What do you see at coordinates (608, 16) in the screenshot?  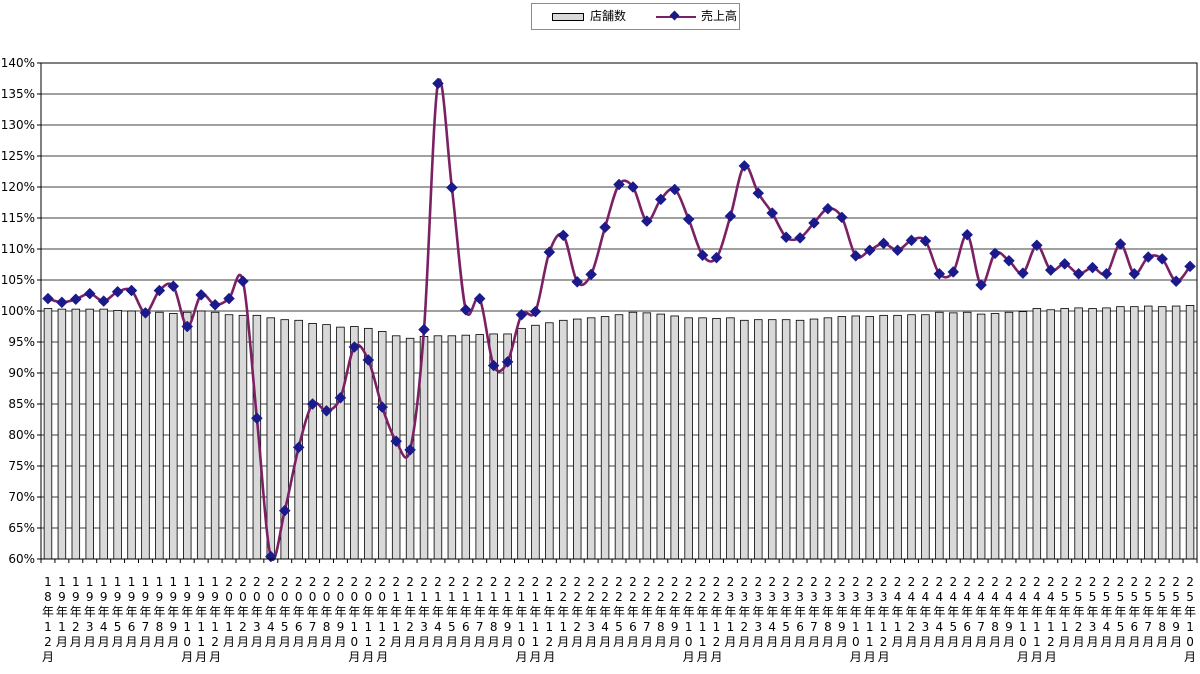 I see `legend-label-stores: 店舗数` at bounding box center [608, 16].